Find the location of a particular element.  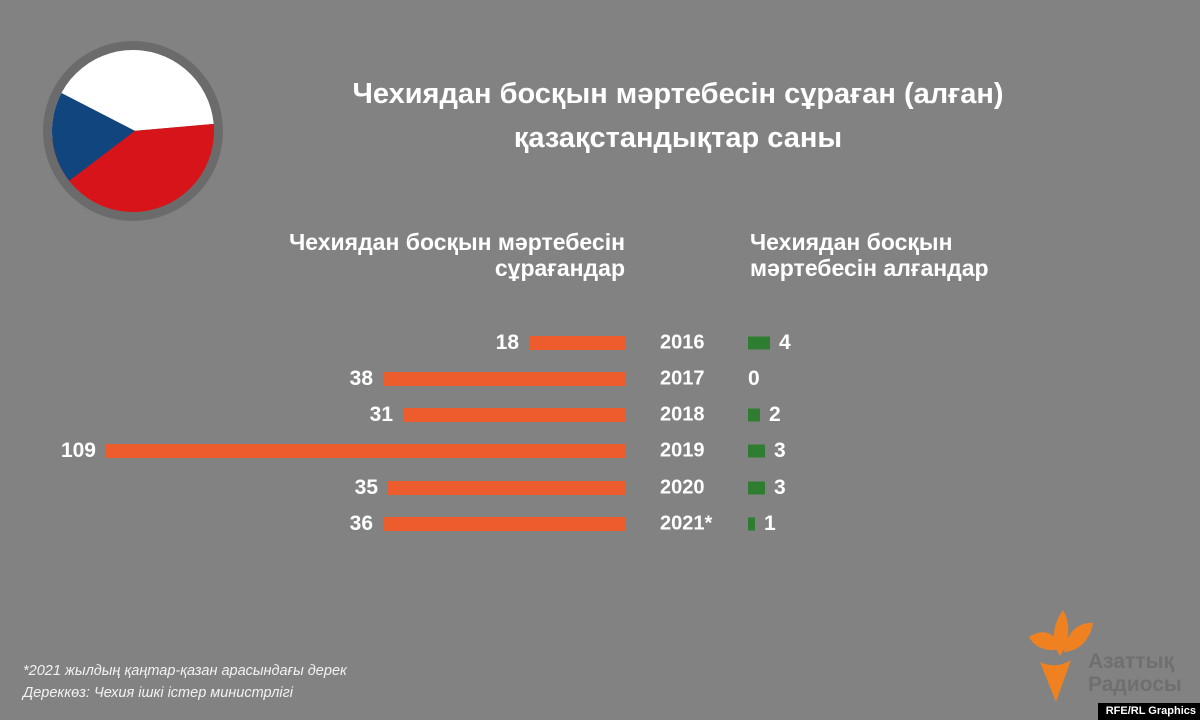

requested-column-header: Чехиядан босқын мәртебесін сұрағандар is located at coordinates (440, 255).